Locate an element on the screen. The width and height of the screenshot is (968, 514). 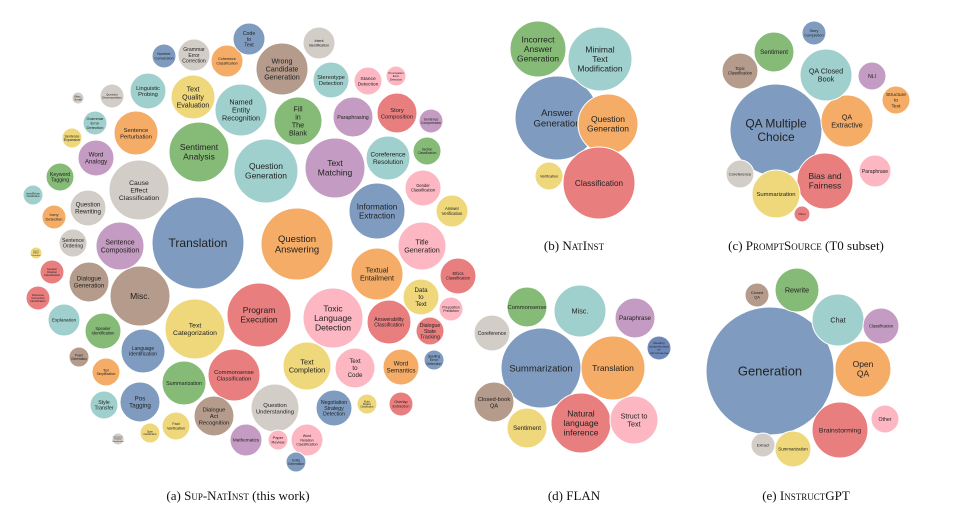
bubble-label: Number Conversion is located at coordinates (163, 56).